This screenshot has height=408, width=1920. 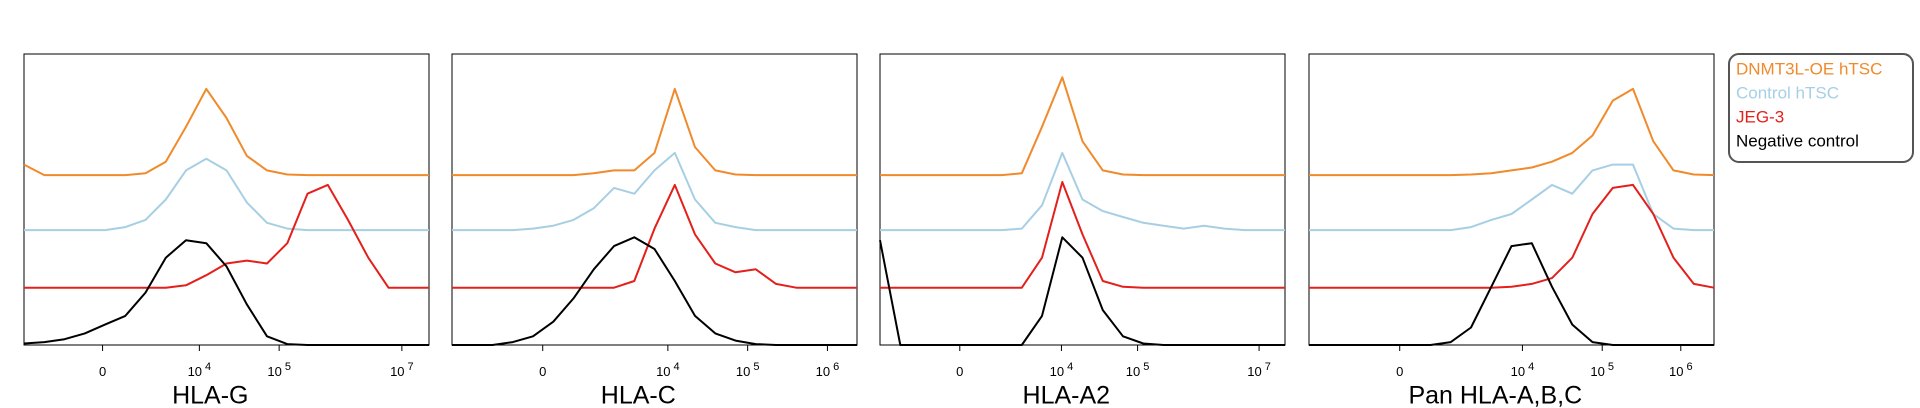 I want to click on legend-box, so click(x=1821, y=108).